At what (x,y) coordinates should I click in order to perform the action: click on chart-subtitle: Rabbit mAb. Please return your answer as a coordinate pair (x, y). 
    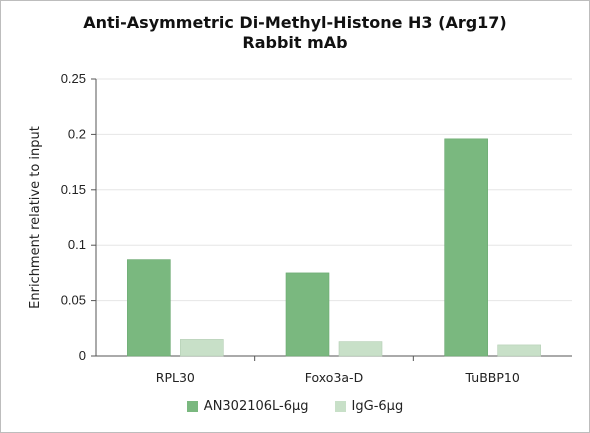
    Looking at the image, I should click on (295, 42).